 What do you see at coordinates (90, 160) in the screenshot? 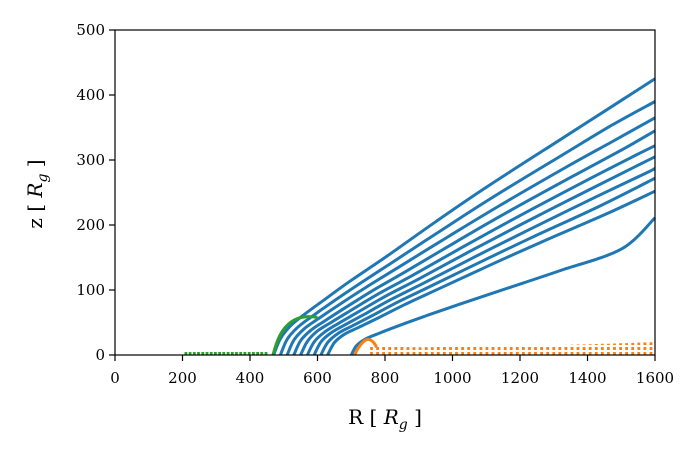
I see `y-tick-label: 300` at bounding box center [90, 160].